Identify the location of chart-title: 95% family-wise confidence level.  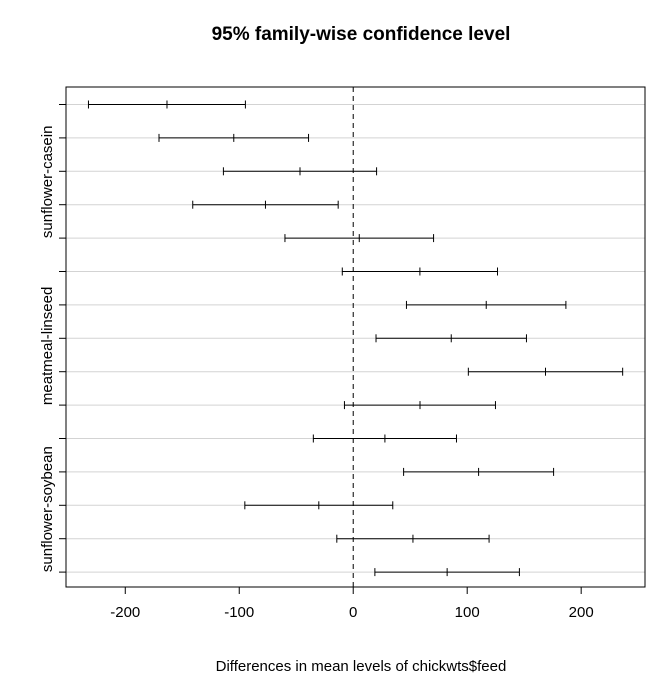
(361, 34).